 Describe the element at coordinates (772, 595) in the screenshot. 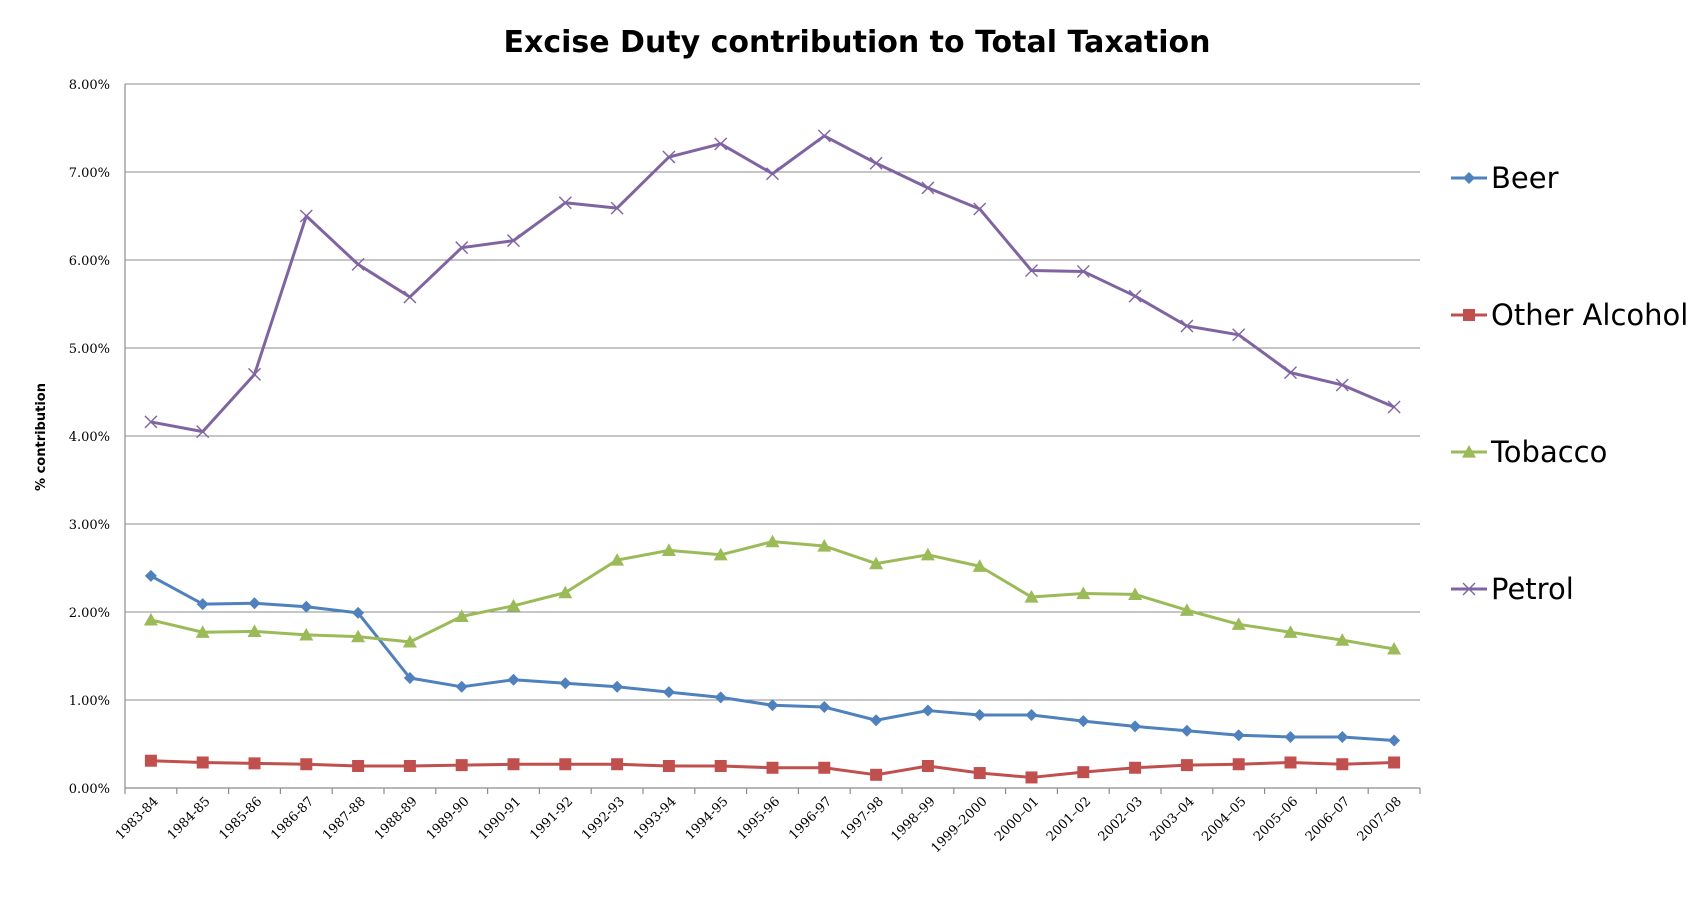

I see `series-line-tobacco` at that location.